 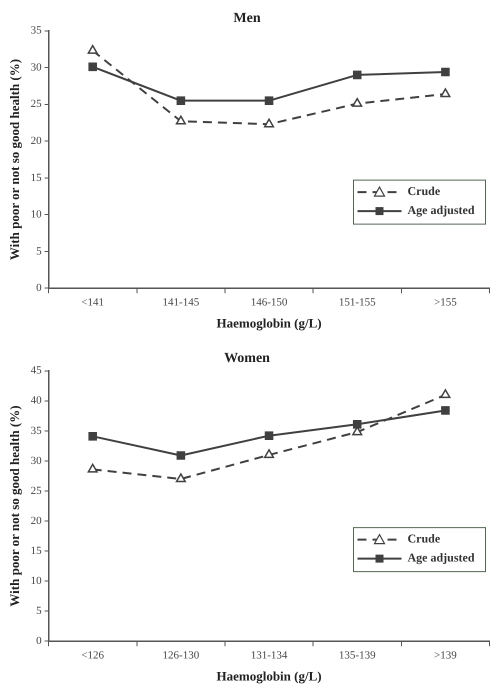 What do you see at coordinates (181, 302) in the screenshot?
I see `x-tick-label: 141-145` at bounding box center [181, 302].